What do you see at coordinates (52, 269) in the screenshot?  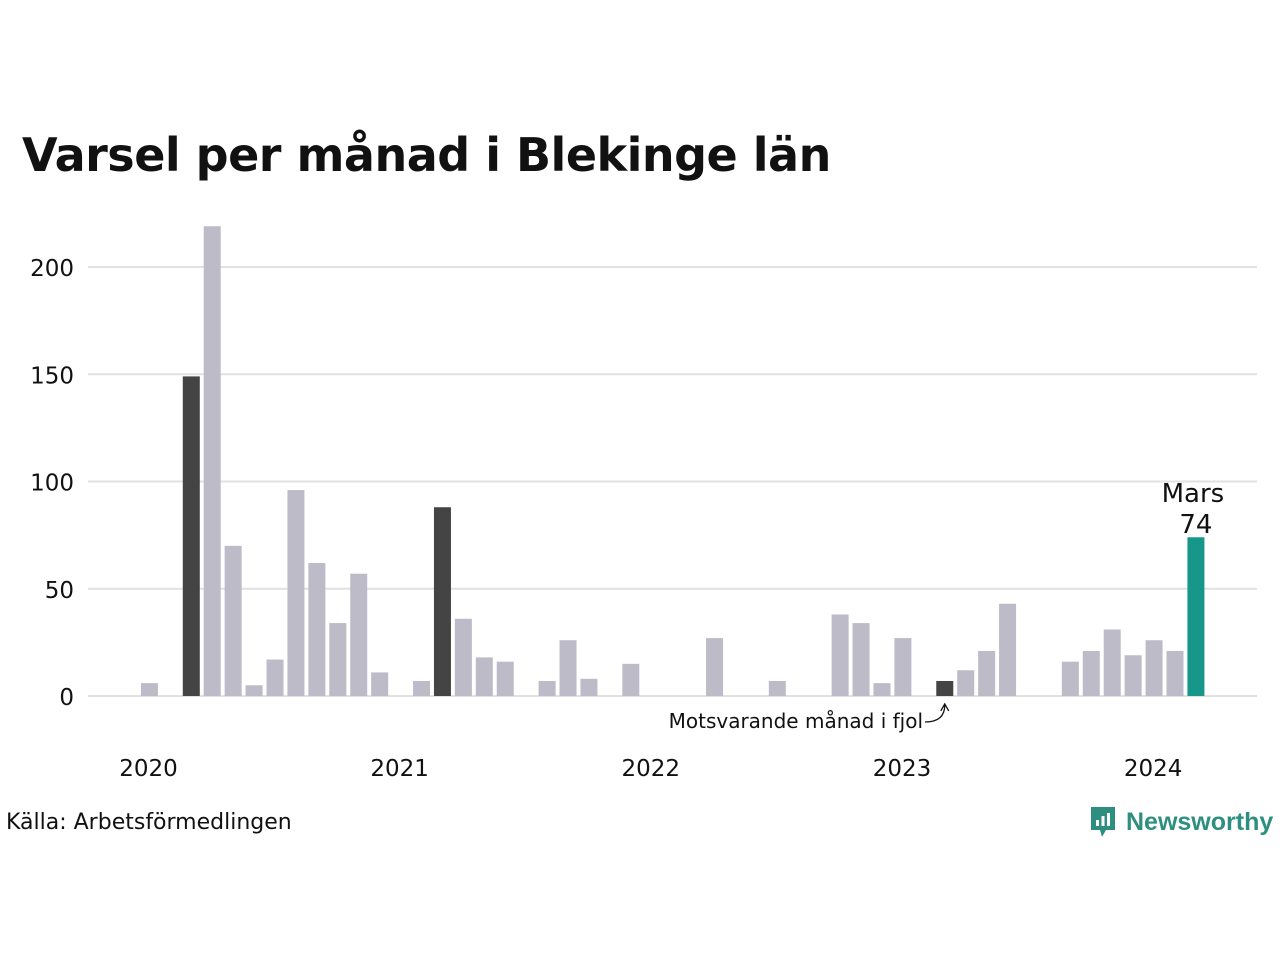 I see `y-tick-label: 200` at bounding box center [52, 269].